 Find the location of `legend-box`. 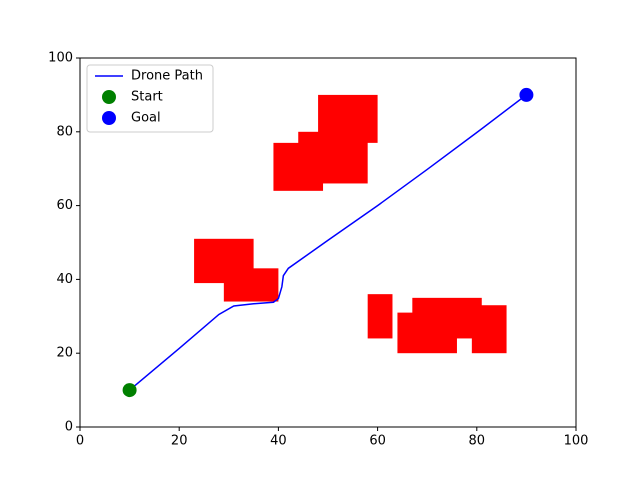

legend-box is located at coordinates (150, 98).